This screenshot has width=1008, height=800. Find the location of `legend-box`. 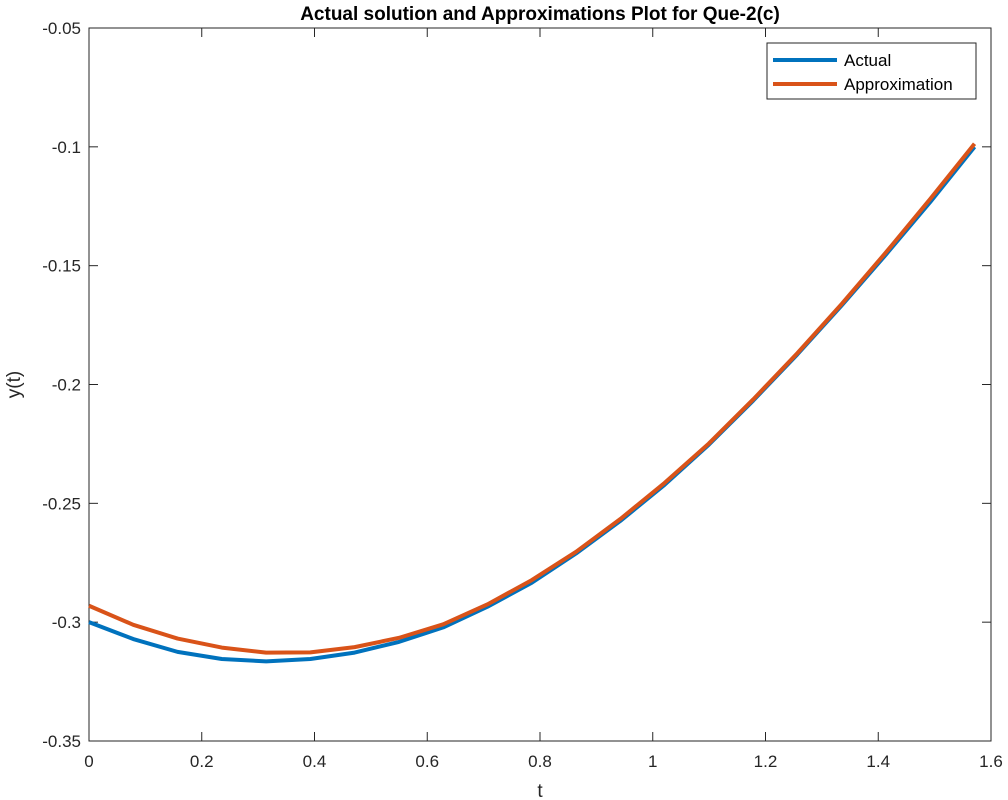

legend-box is located at coordinates (871, 71).